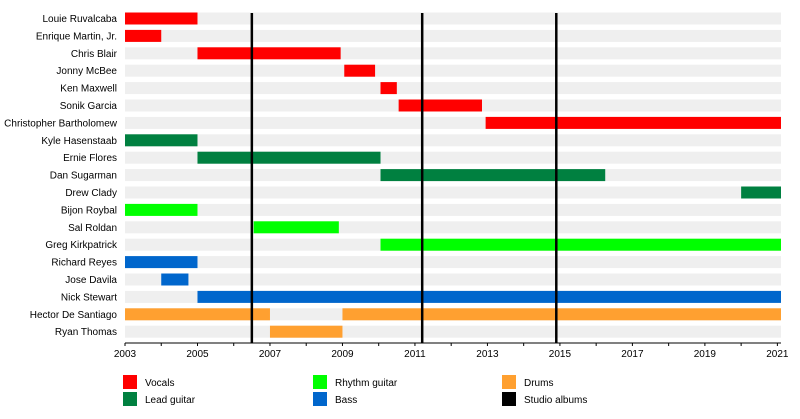  What do you see at coordinates (86, 332) in the screenshot?
I see `member-label: Ryan Thomas` at bounding box center [86, 332].